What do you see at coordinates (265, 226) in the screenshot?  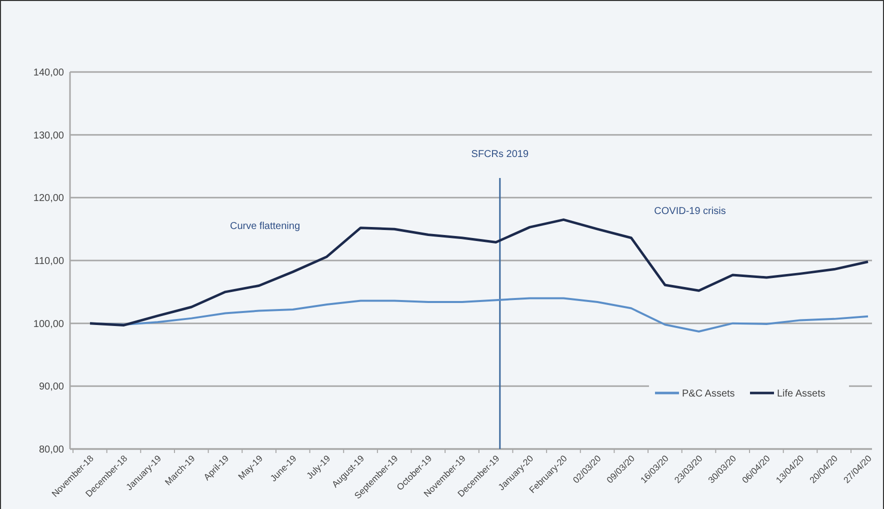 I see `annotation: Curve flattening` at bounding box center [265, 226].